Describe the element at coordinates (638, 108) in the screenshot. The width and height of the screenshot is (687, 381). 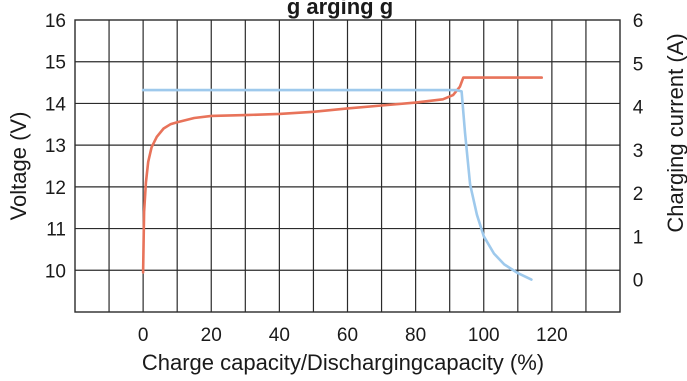
I see `y2-tick-label: 4` at that location.